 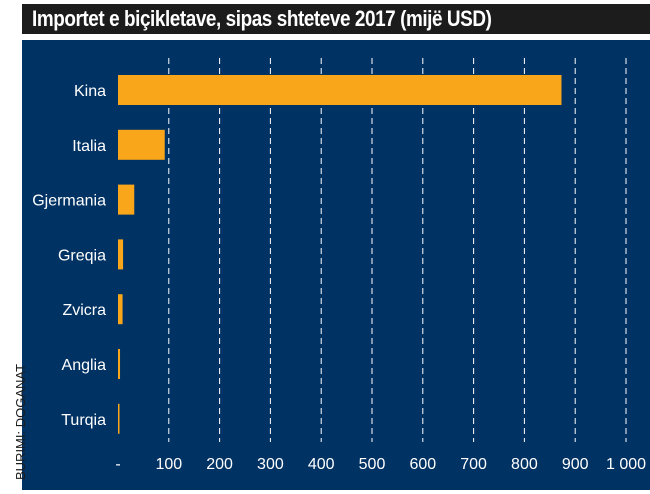 I want to click on x-tick-label: 100, so click(x=168, y=464).